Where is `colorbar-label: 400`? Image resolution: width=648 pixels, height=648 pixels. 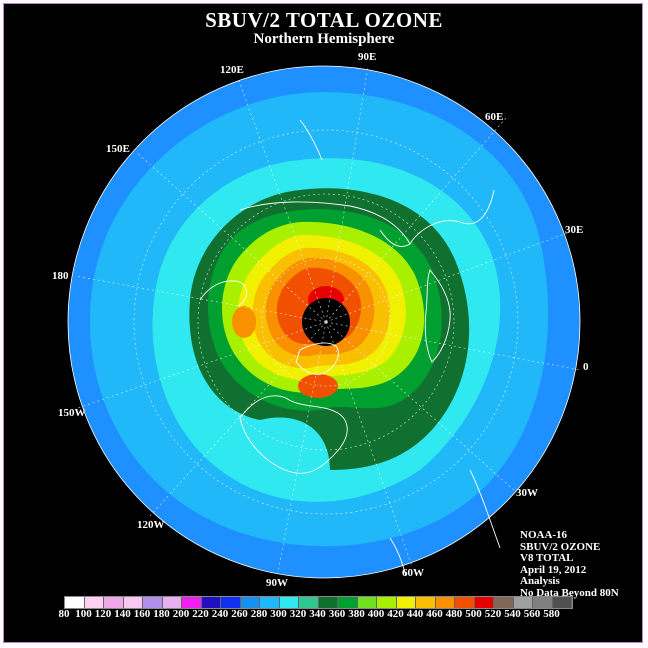 colorbar-label: 400 is located at coordinates (376, 614).